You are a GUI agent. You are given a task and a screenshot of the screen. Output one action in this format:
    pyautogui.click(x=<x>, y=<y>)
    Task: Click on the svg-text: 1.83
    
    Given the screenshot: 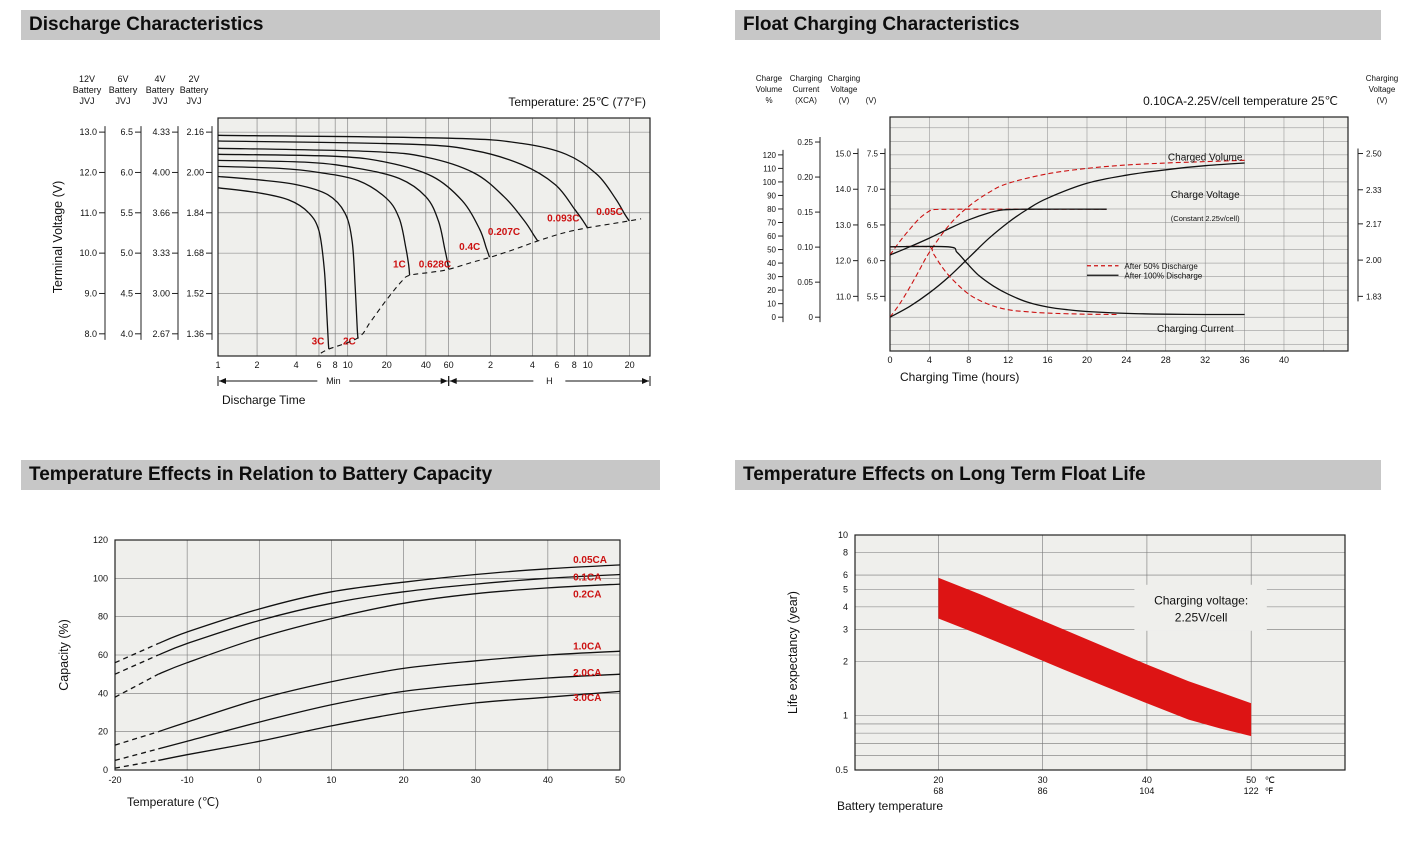 What is the action you would take?
    pyautogui.click(x=1374, y=296)
    